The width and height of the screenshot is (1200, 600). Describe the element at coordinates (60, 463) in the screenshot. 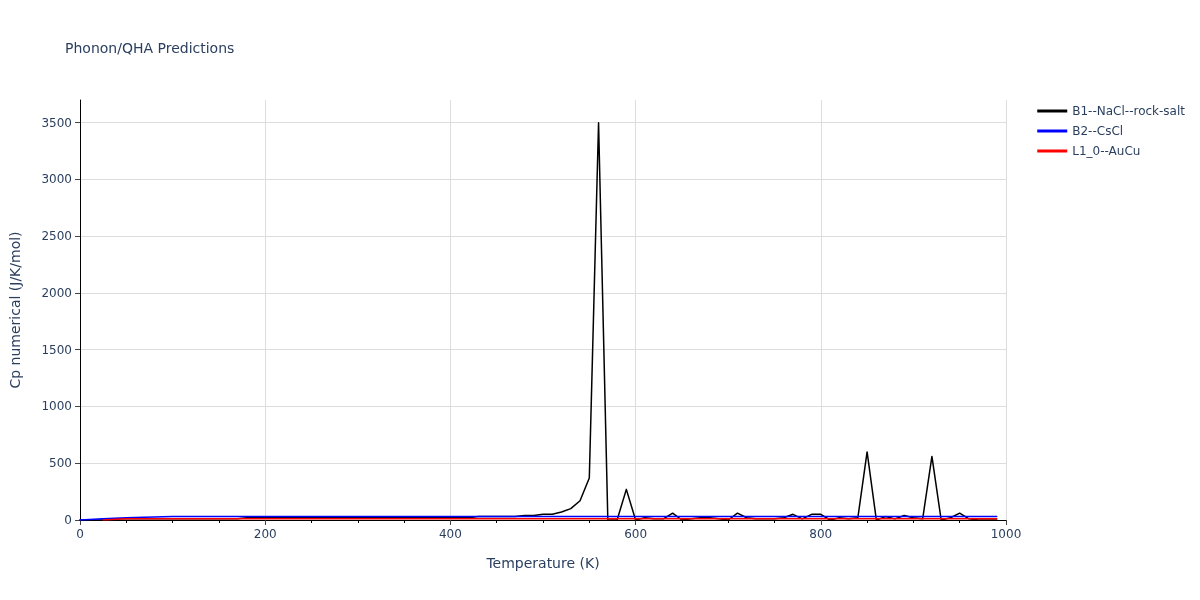

I see `y-tick-label: 500` at that location.